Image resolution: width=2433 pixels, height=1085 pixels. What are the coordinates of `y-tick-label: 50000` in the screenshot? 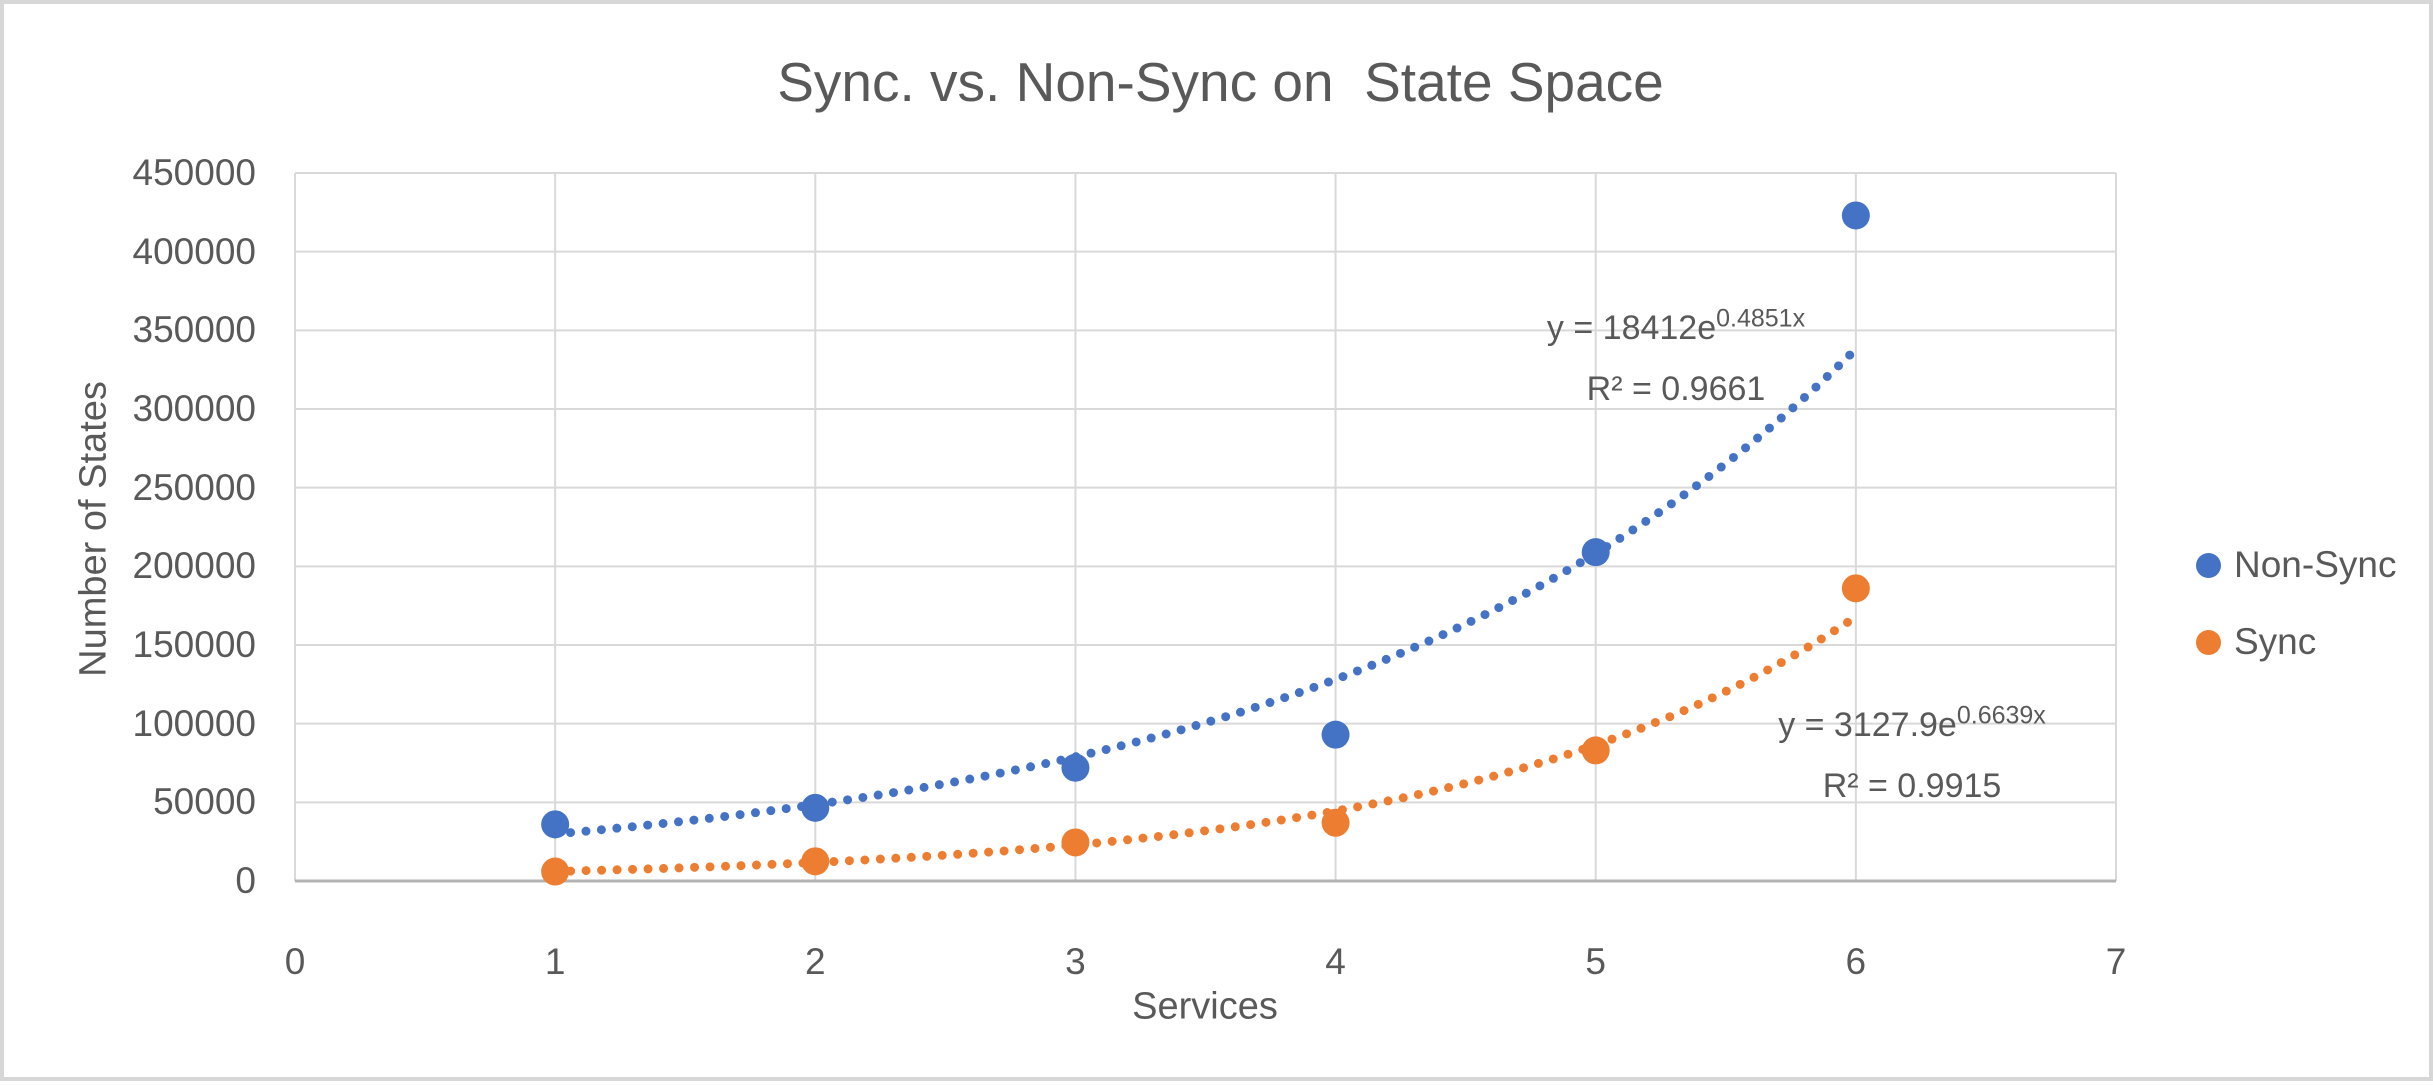 It's located at (204, 802).